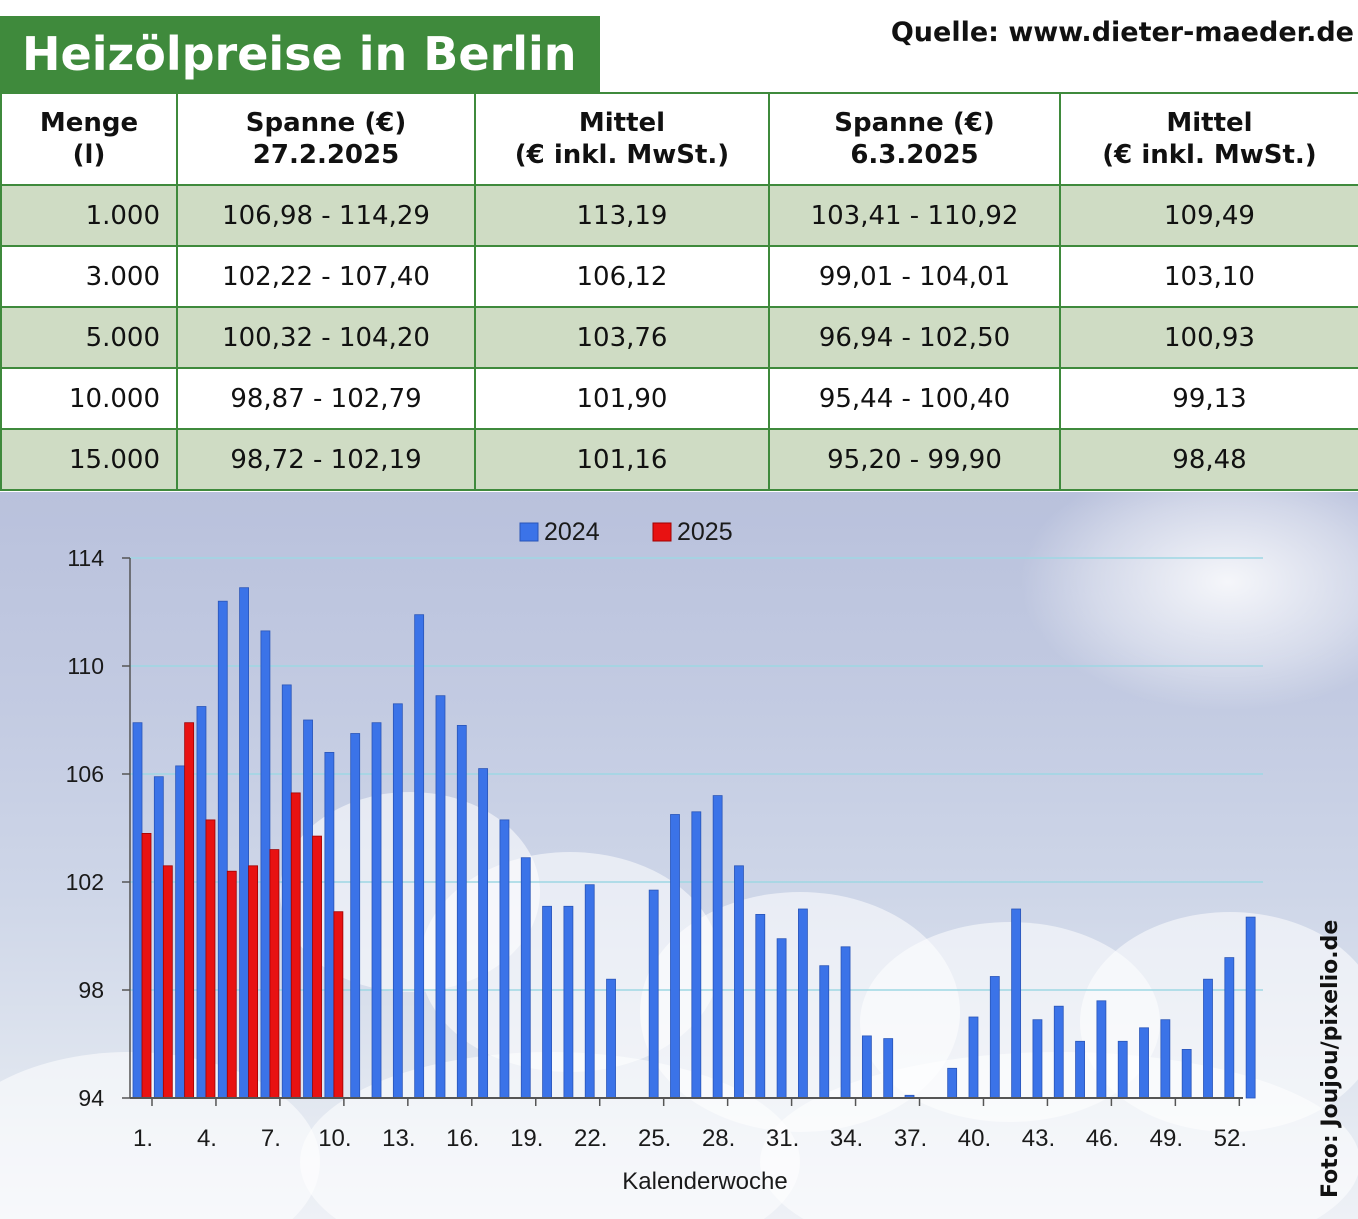 The width and height of the screenshot is (1358, 1219). Describe the element at coordinates (622, 139) in the screenshot. I see `header-mittel-1: Mittel (€ inkl. MwSt.)` at that location.